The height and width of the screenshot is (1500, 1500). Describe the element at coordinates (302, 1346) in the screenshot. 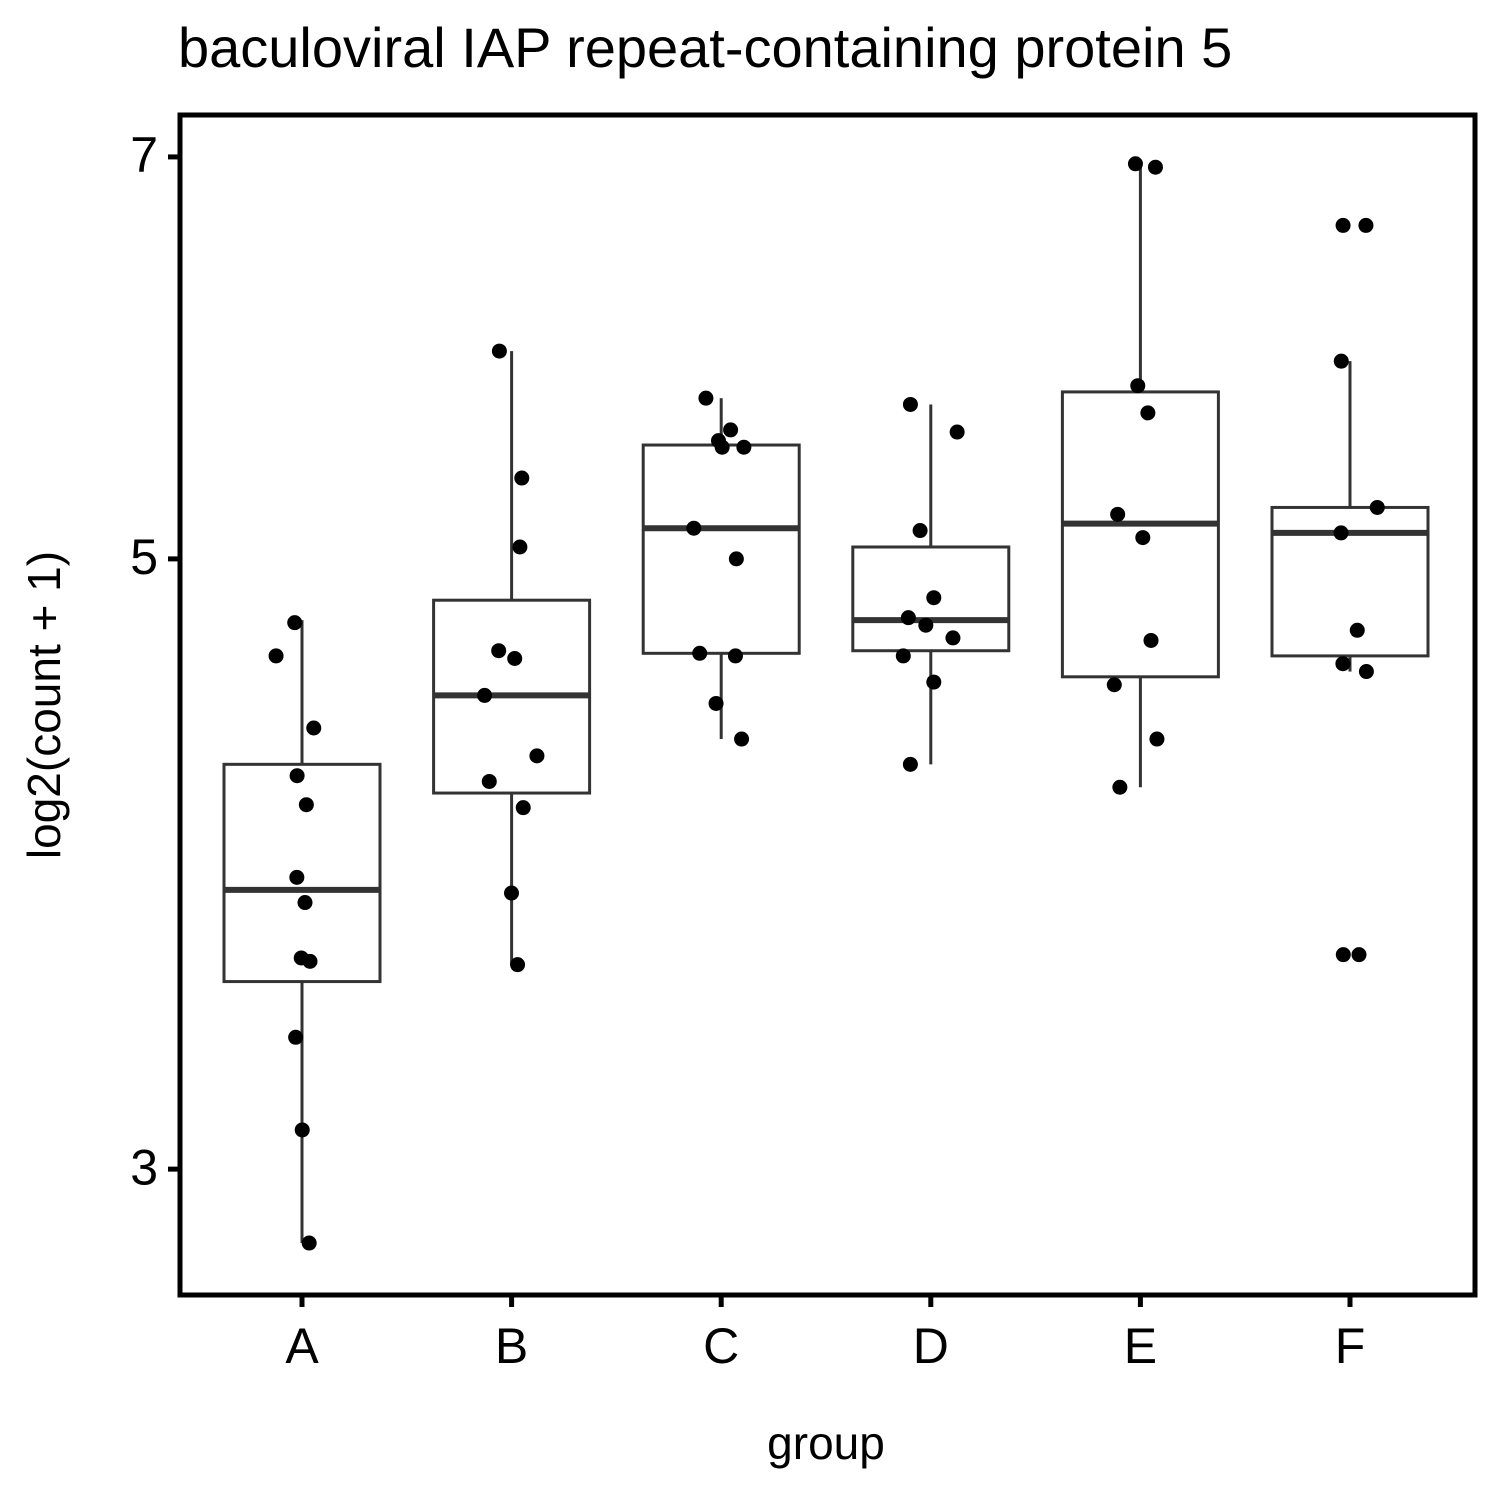

I see `x-tick-label: A` at that location.